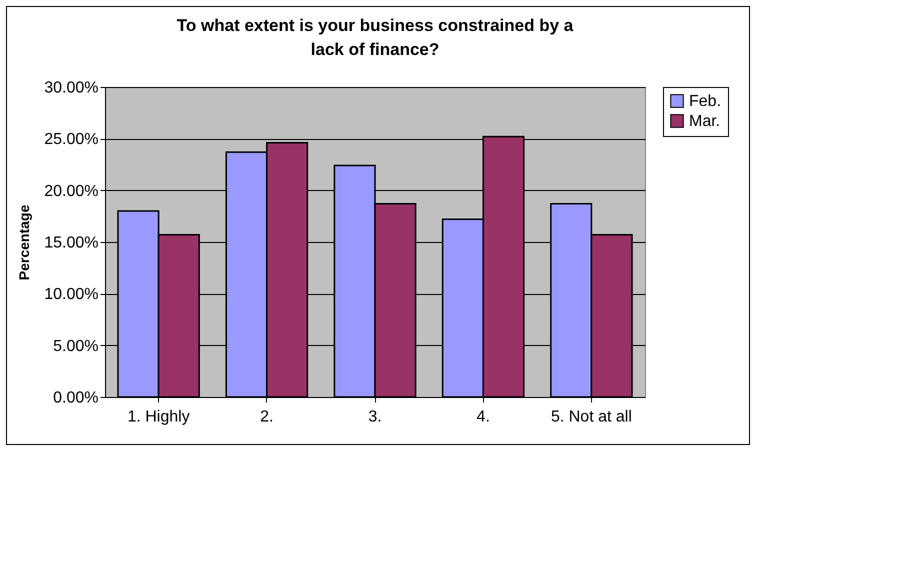 The height and width of the screenshot is (588, 906). I want to click on x-tick-label: 4., so click(483, 417).